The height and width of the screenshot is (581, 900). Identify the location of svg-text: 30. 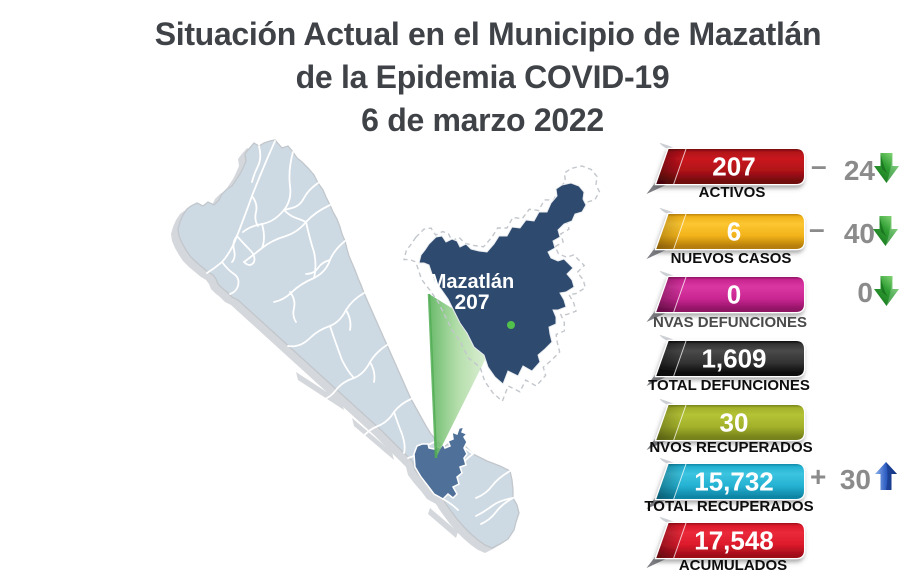
(734, 423).